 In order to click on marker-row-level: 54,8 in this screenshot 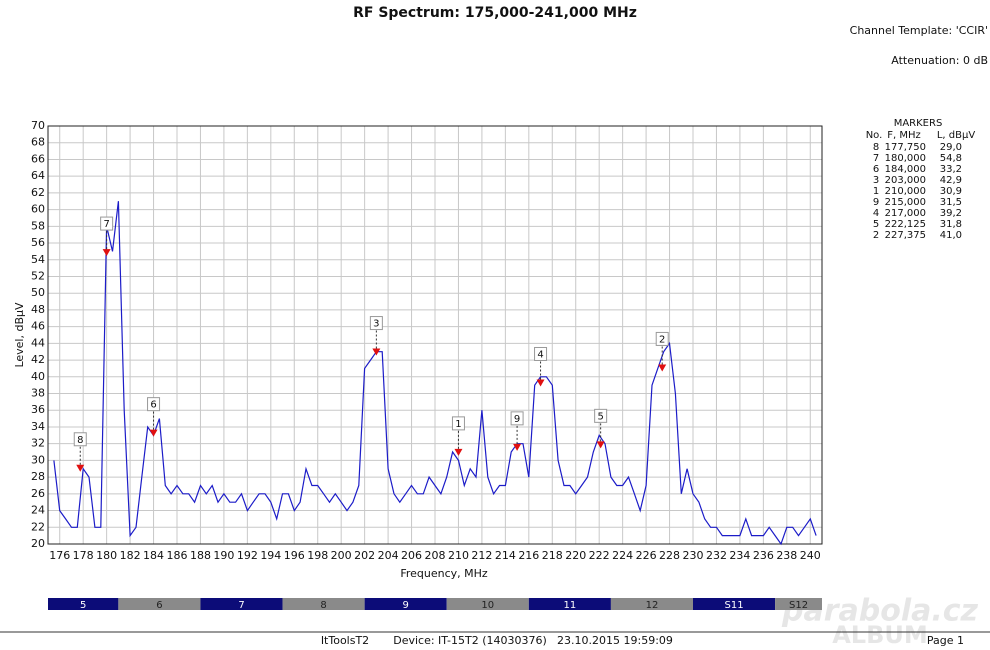, I will do `click(951, 158)`.